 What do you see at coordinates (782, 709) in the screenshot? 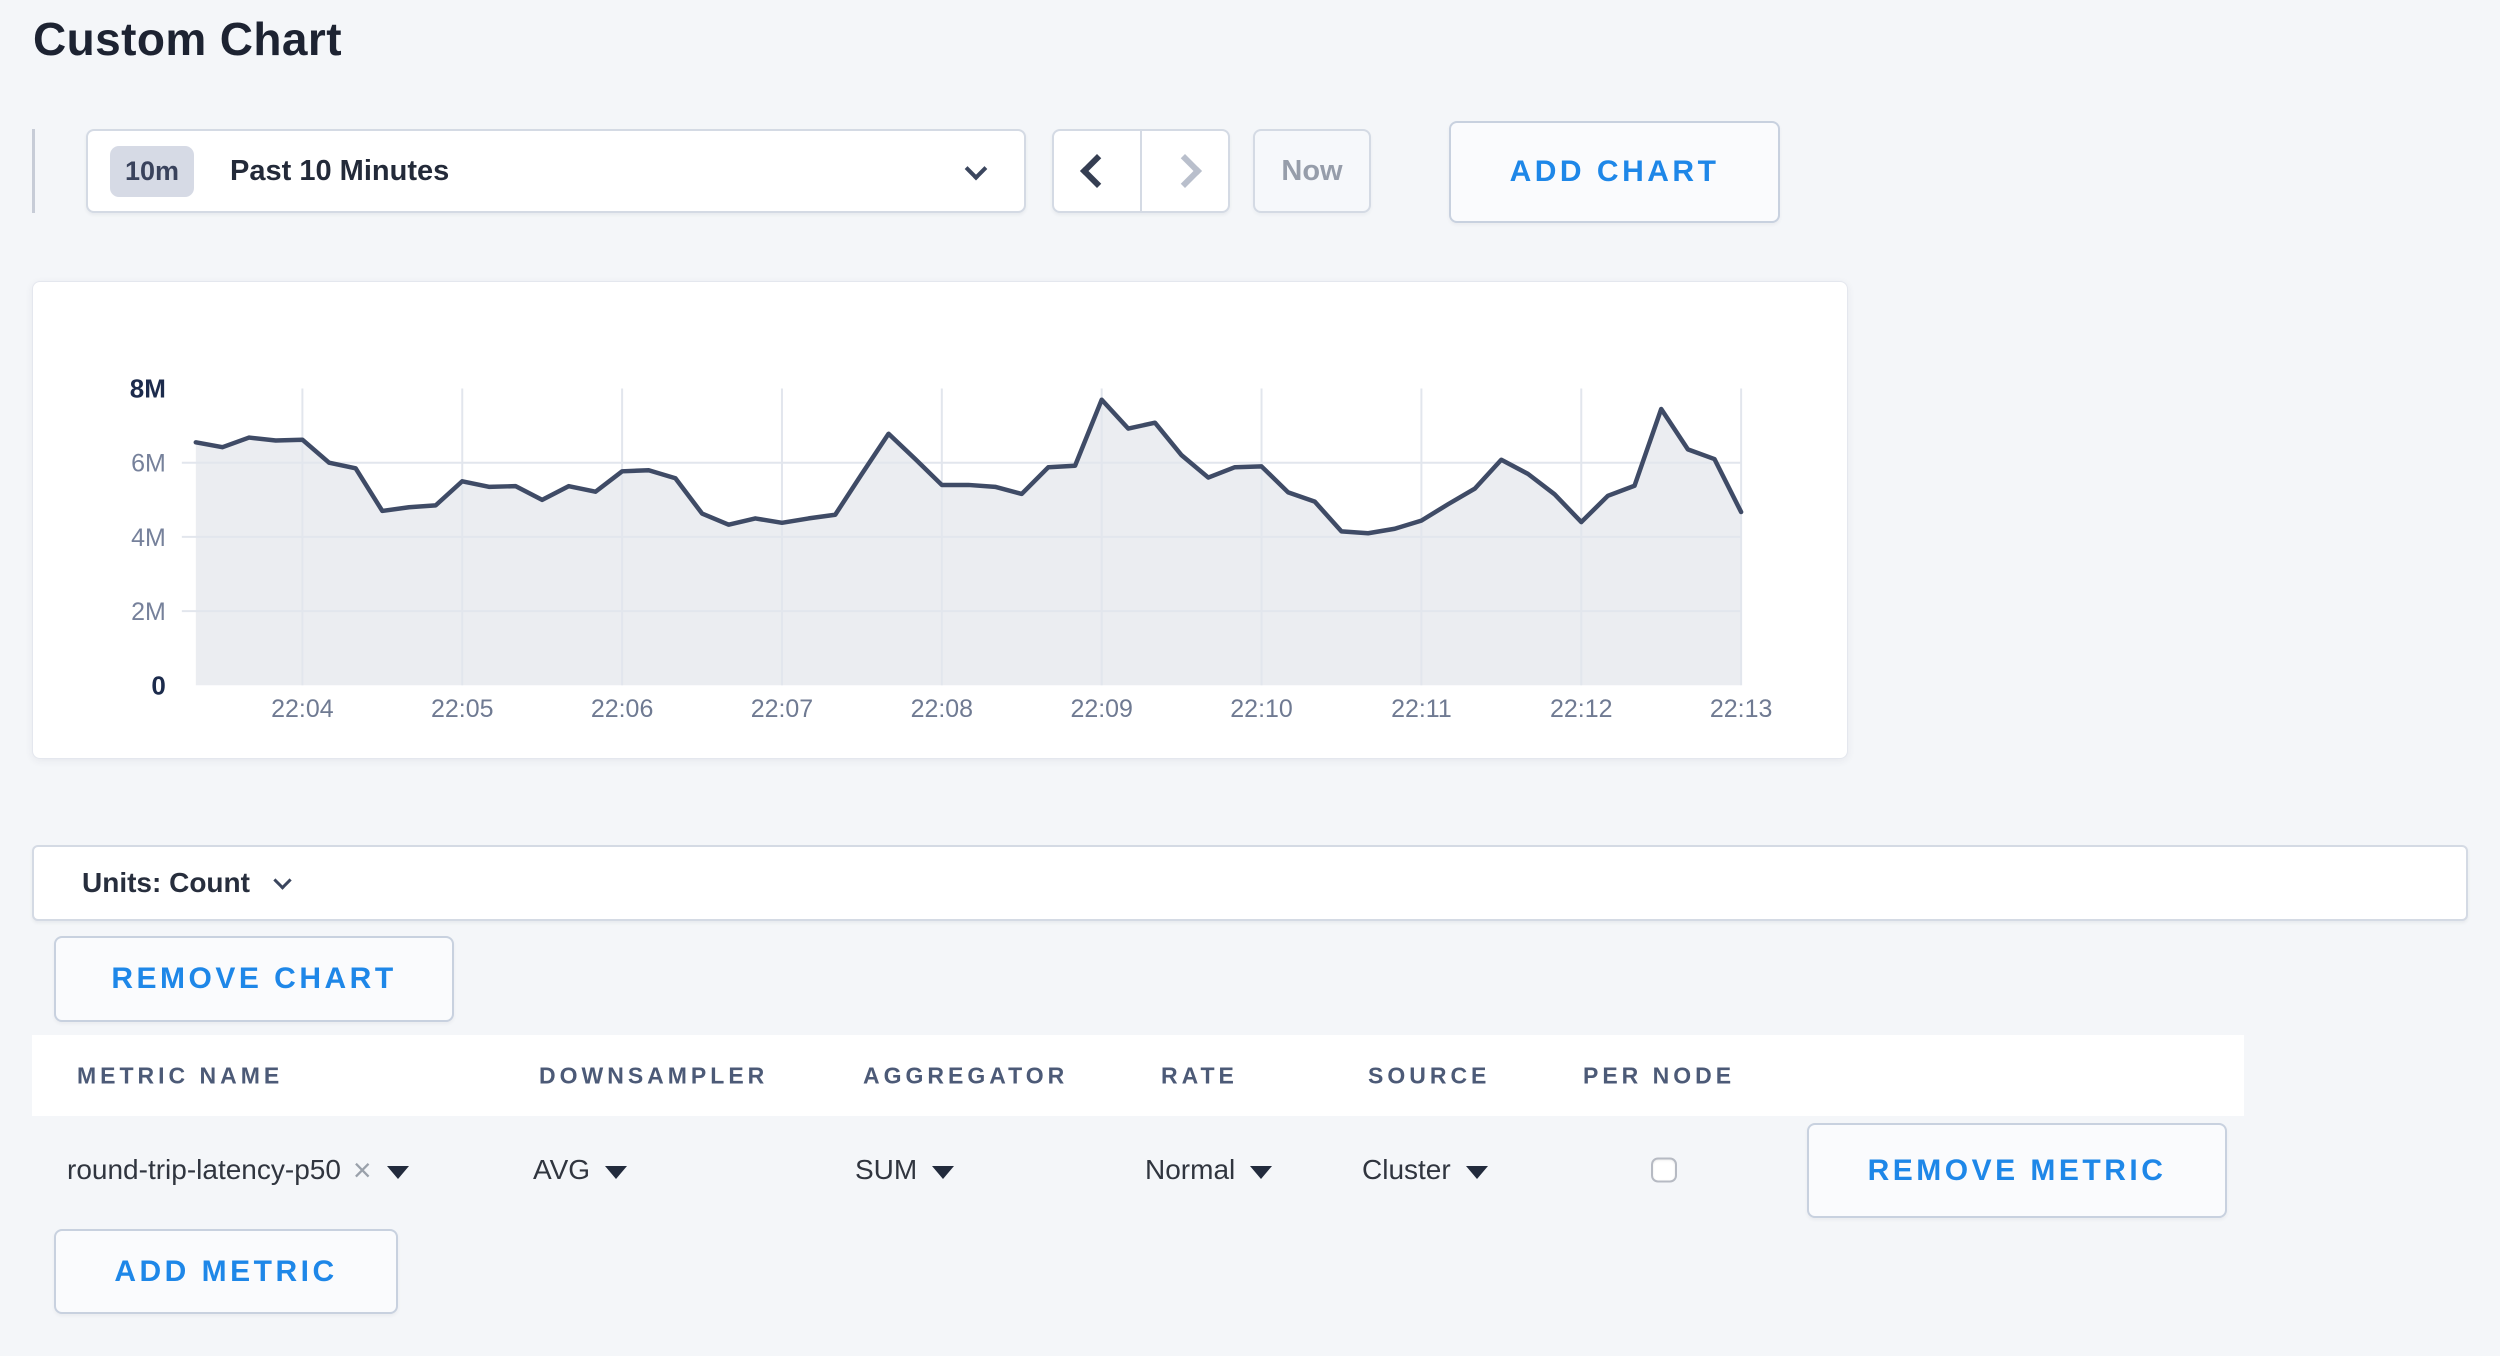
I see `svg-text: 22:07` at bounding box center [782, 709].